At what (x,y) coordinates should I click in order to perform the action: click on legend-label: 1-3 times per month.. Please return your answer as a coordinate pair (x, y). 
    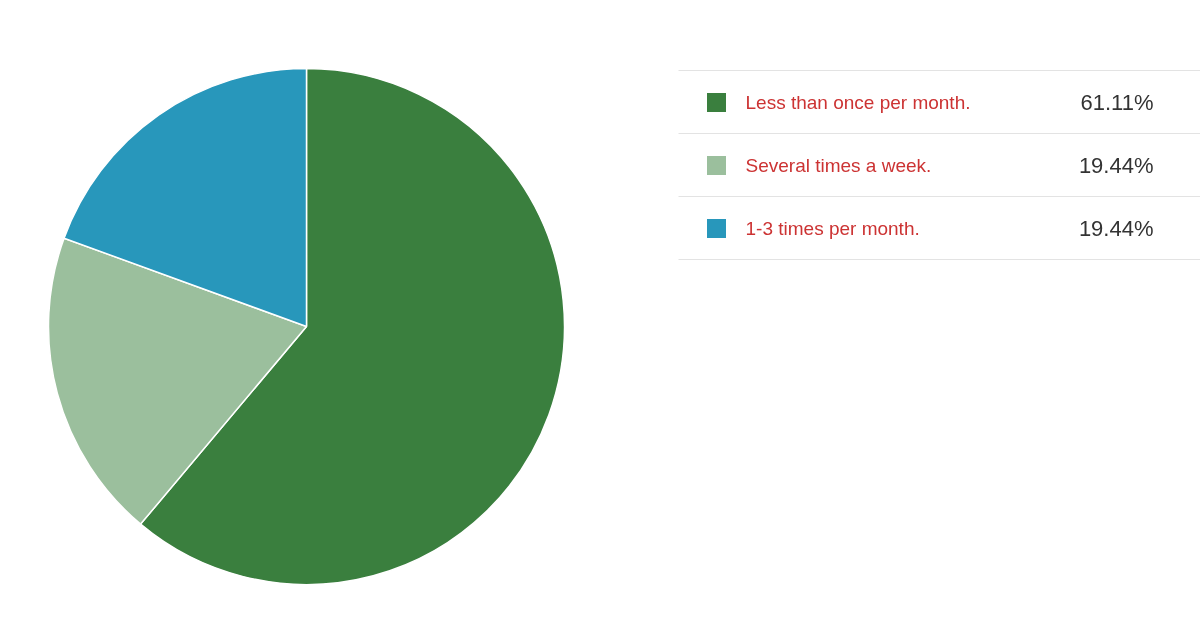
    Looking at the image, I should click on (832, 228).